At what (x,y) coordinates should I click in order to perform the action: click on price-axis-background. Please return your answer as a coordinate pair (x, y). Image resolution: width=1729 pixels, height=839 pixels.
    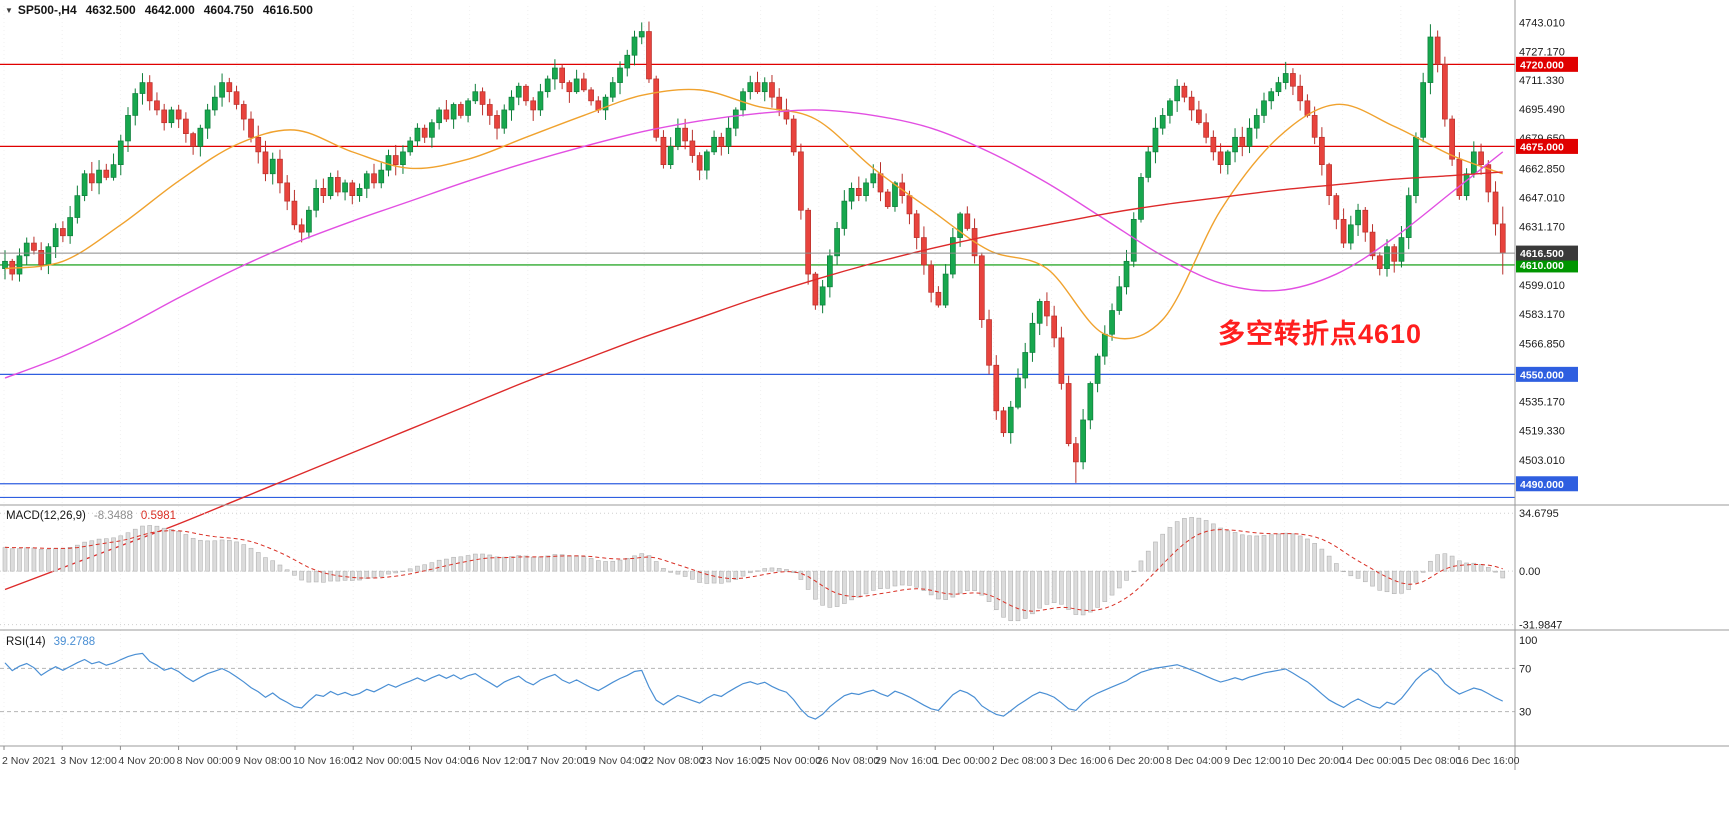
    Looking at the image, I should click on (1622, 419).